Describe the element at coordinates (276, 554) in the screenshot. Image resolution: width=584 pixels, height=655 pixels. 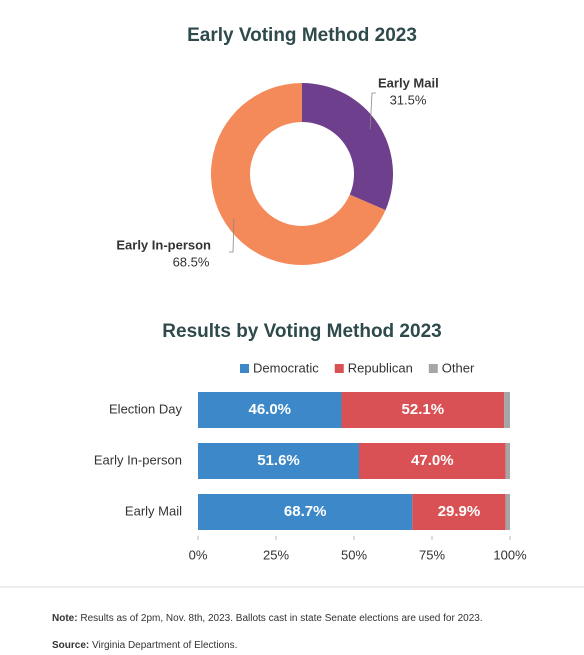
I see `x-tick-label: 25%` at that location.